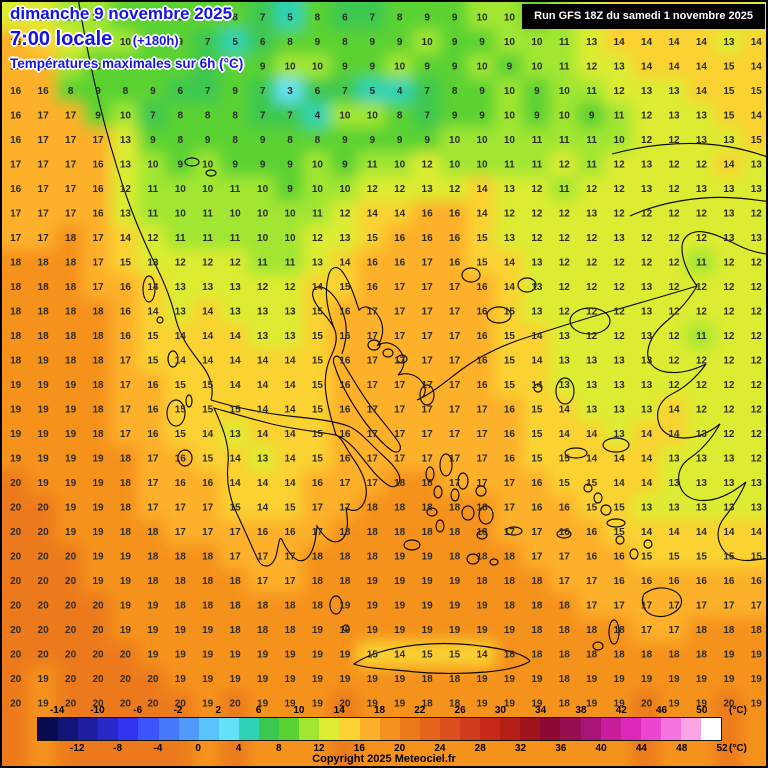  I want to click on legend-tick: 48, so click(682, 748).